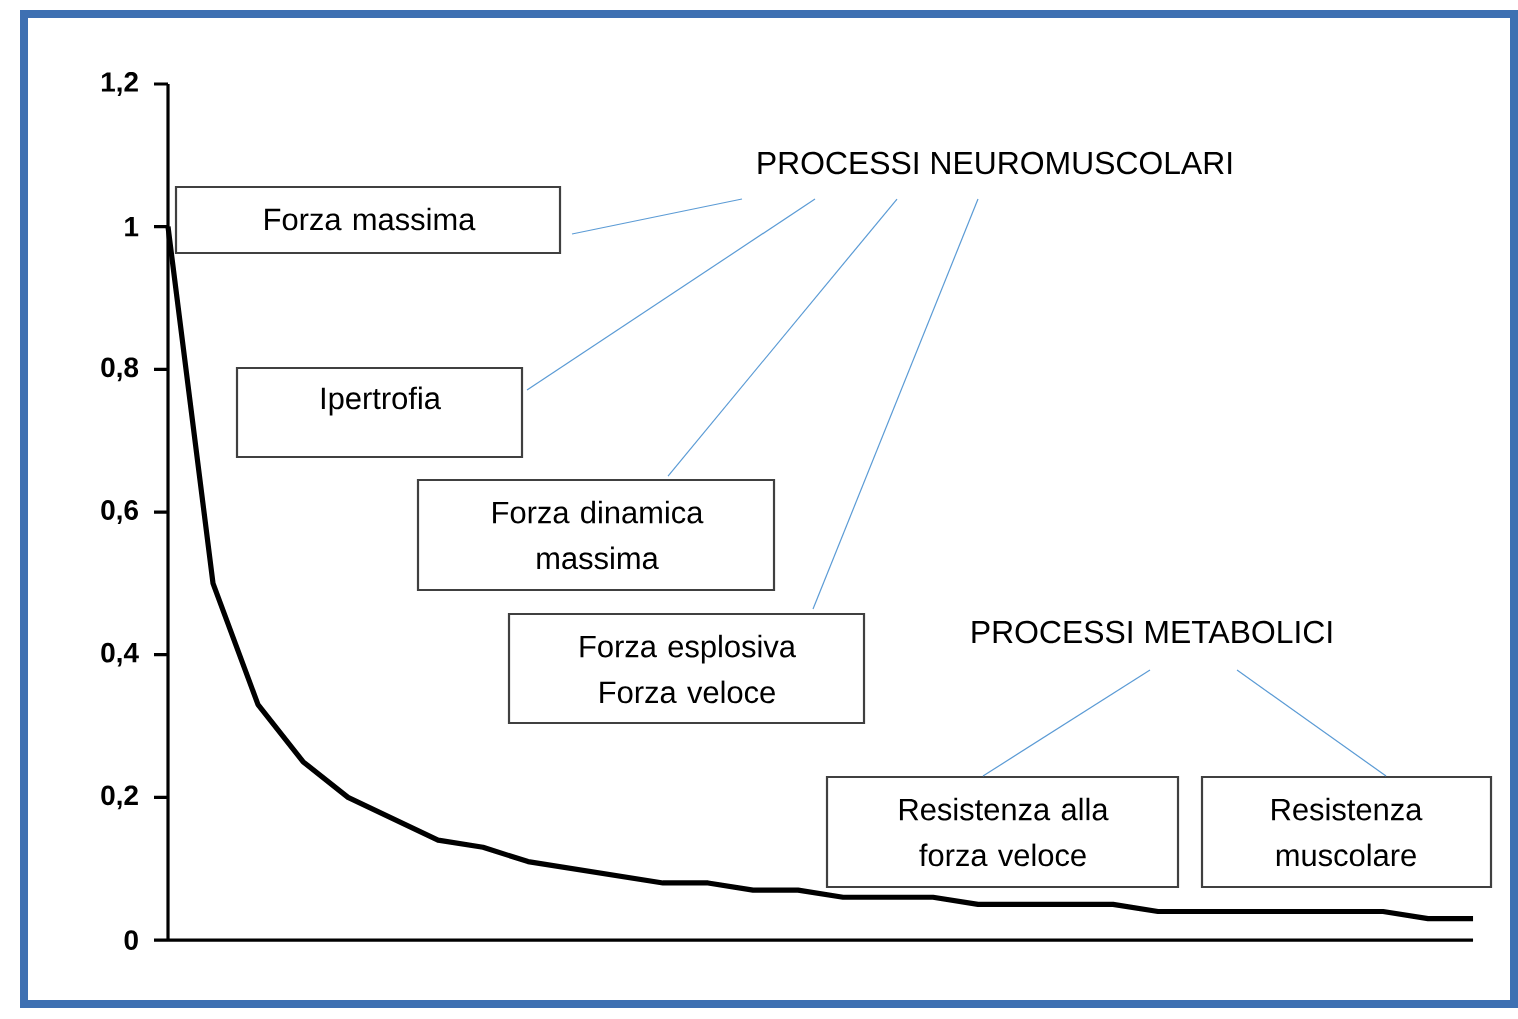 The width and height of the screenshot is (1518, 1019). Describe the element at coordinates (1152, 632) in the screenshot. I see `annotation: PROCESSI METABOLICI` at that location.